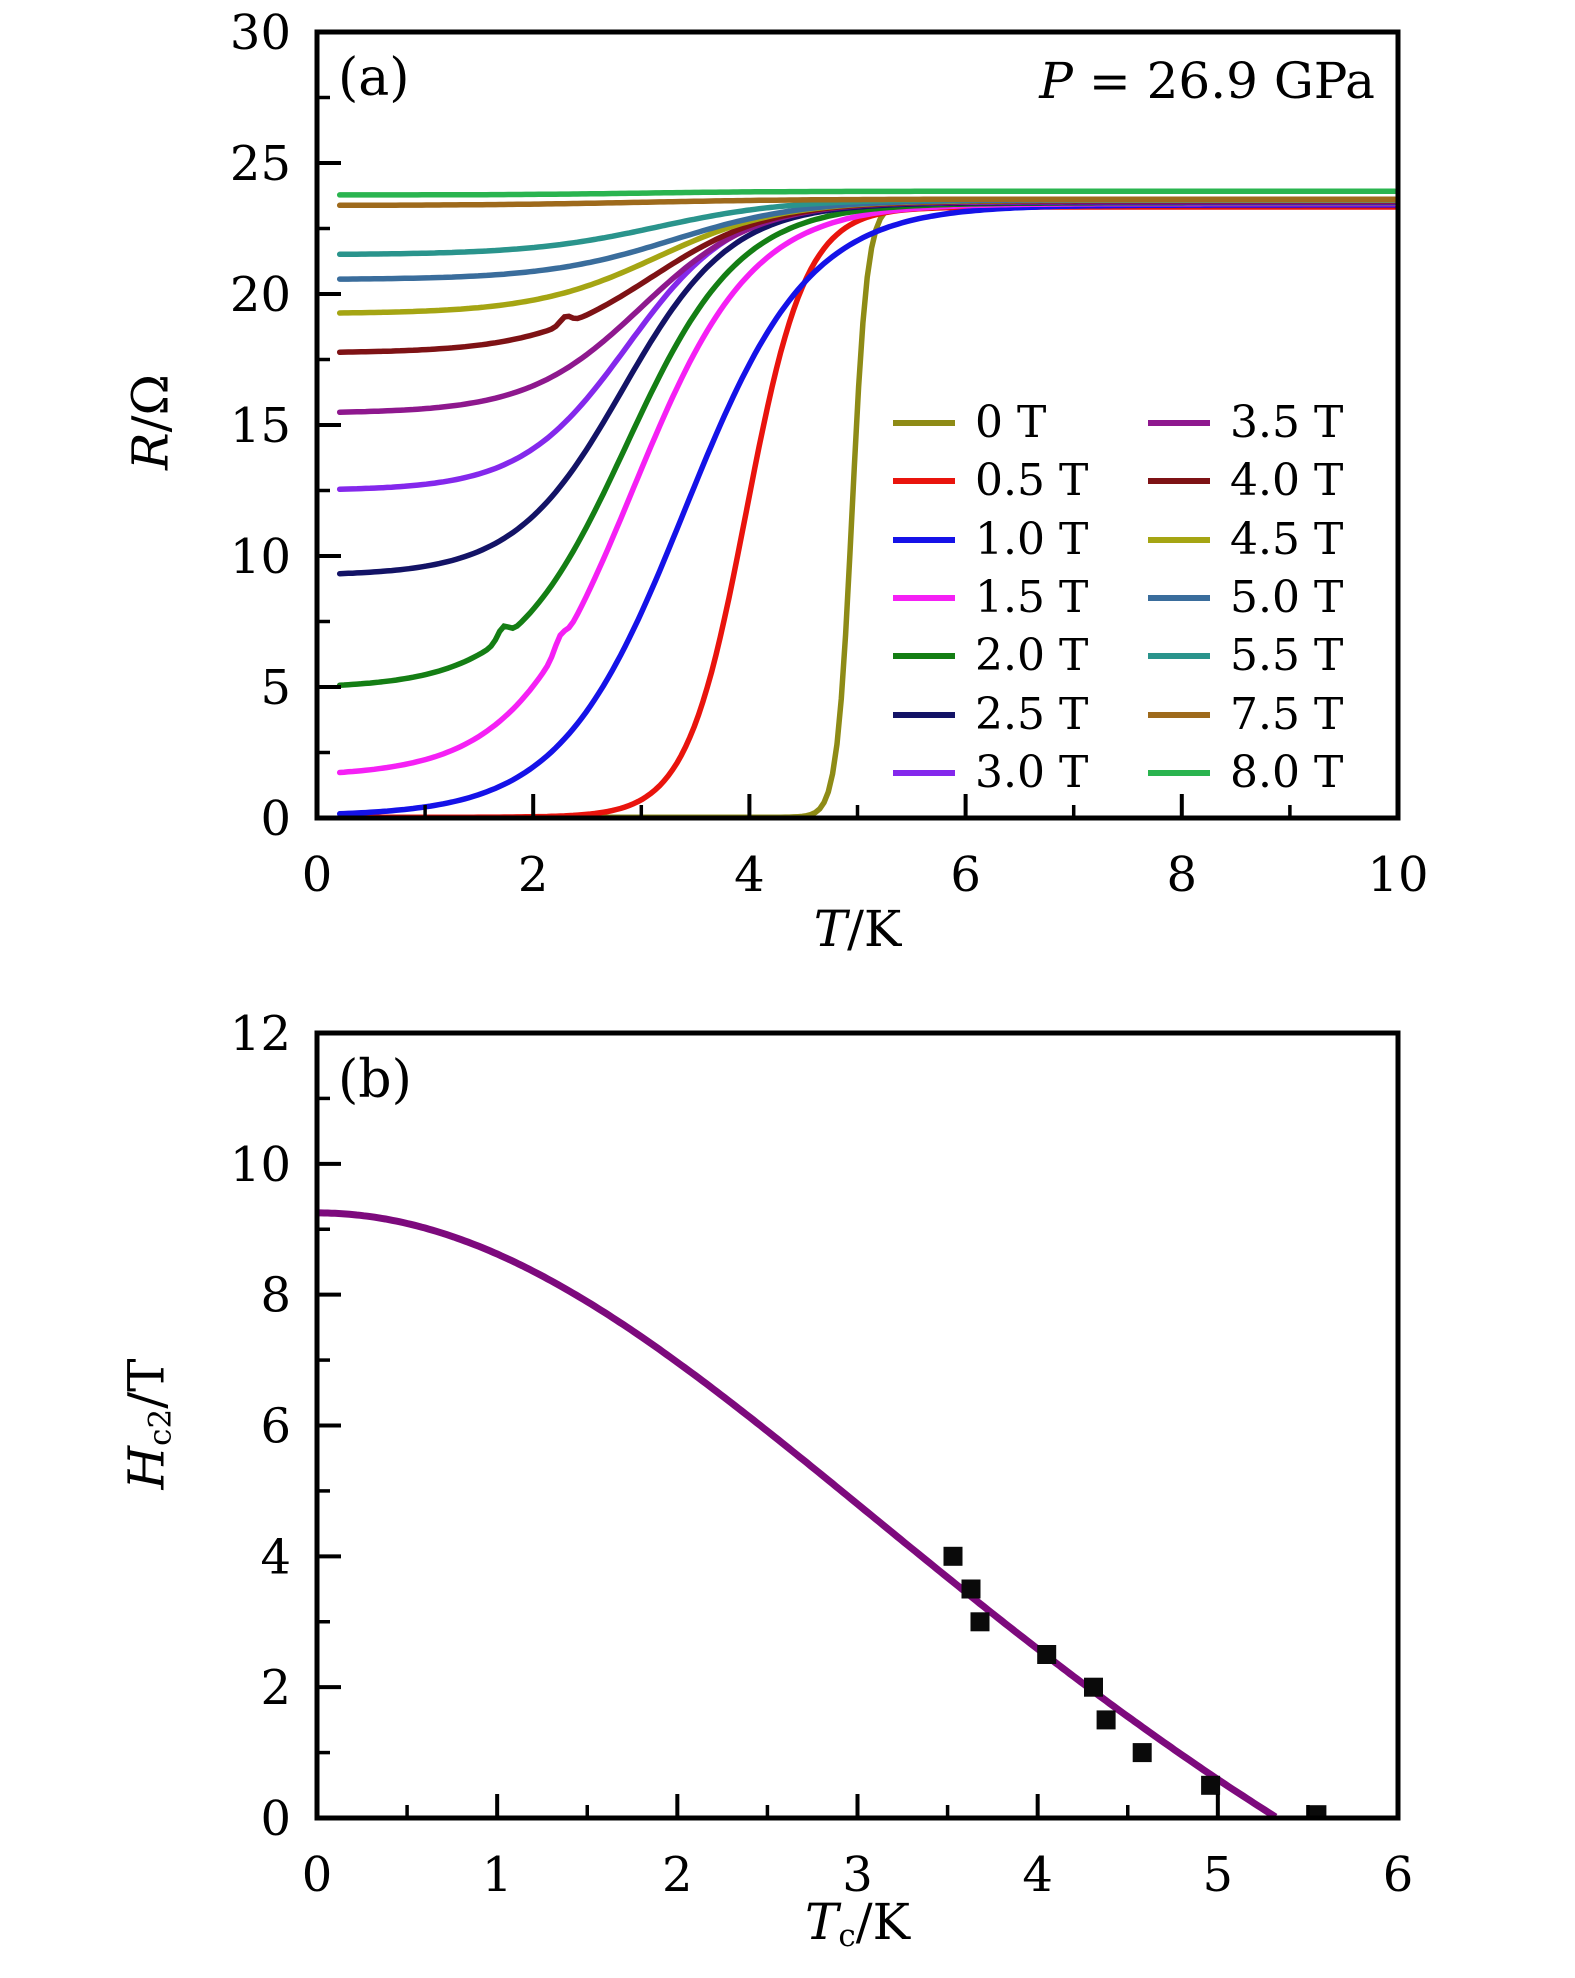 The image size is (1575, 1978). I want to click on panel-b-y-axis-label: Hc2/T, so click(148, 1424).